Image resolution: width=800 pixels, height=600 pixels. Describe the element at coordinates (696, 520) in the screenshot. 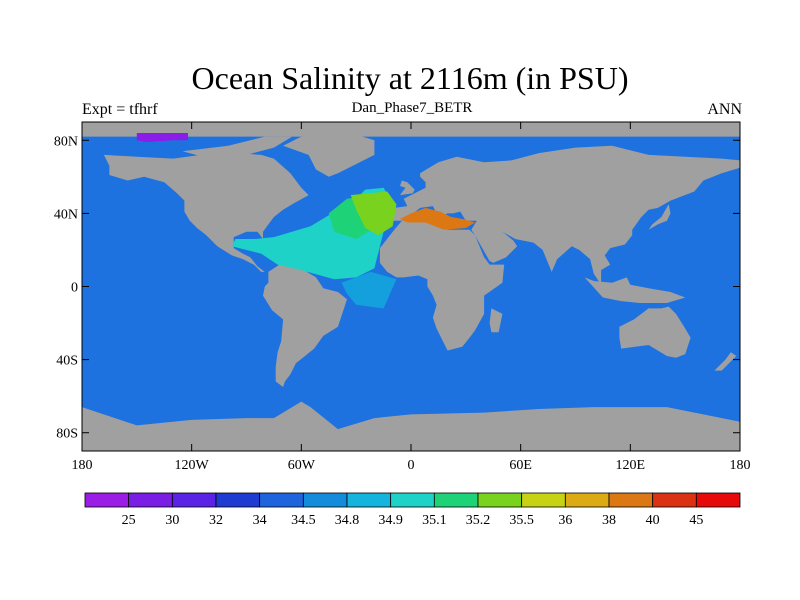

I see `colorbar-label: 45` at that location.